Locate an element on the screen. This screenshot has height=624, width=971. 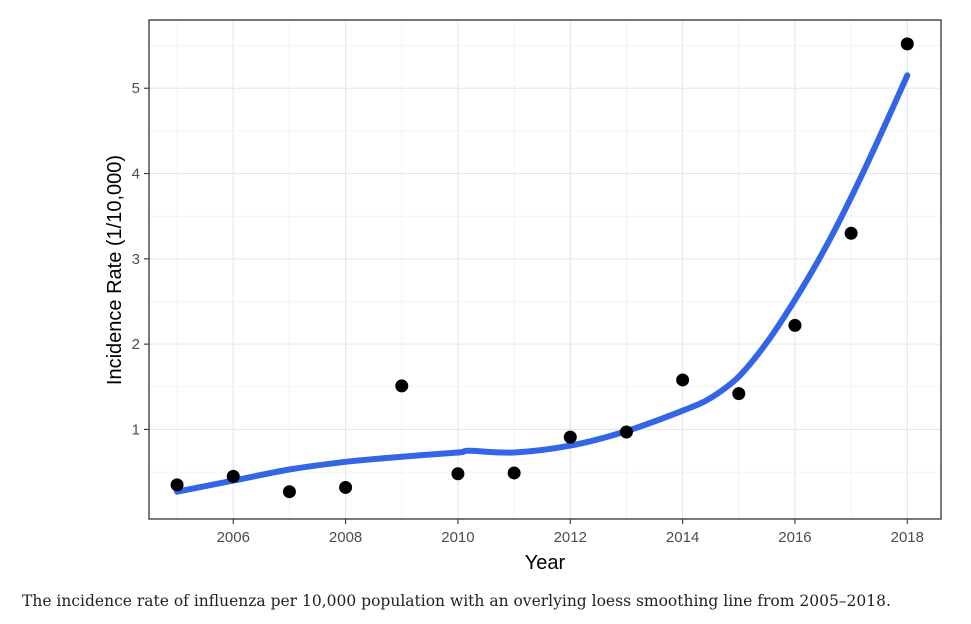
x-tick-label: 2006 is located at coordinates (233, 537).